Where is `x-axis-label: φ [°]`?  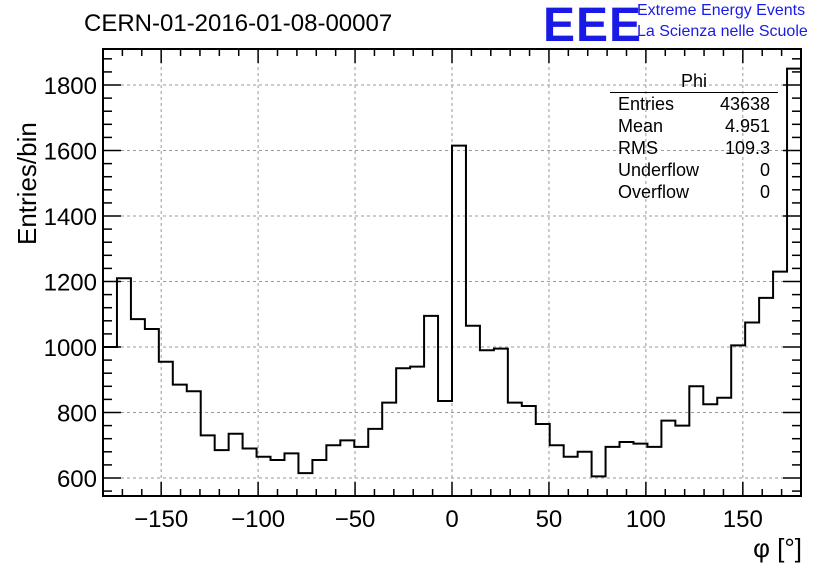 x-axis-label: φ [°] is located at coordinates (777, 548).